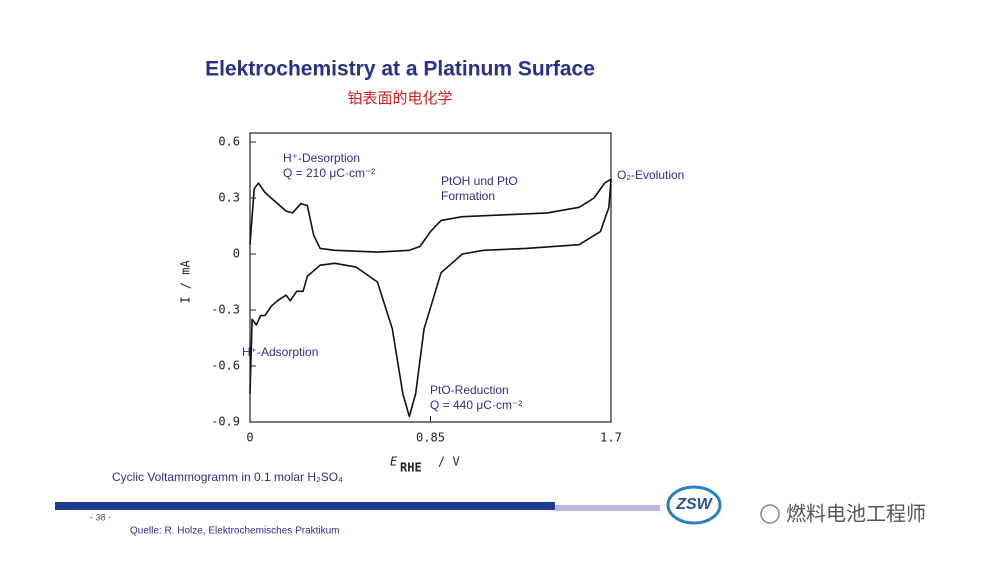 The image size is (1000, 563). I want to click on logo: ZSW, so click(694, 504).